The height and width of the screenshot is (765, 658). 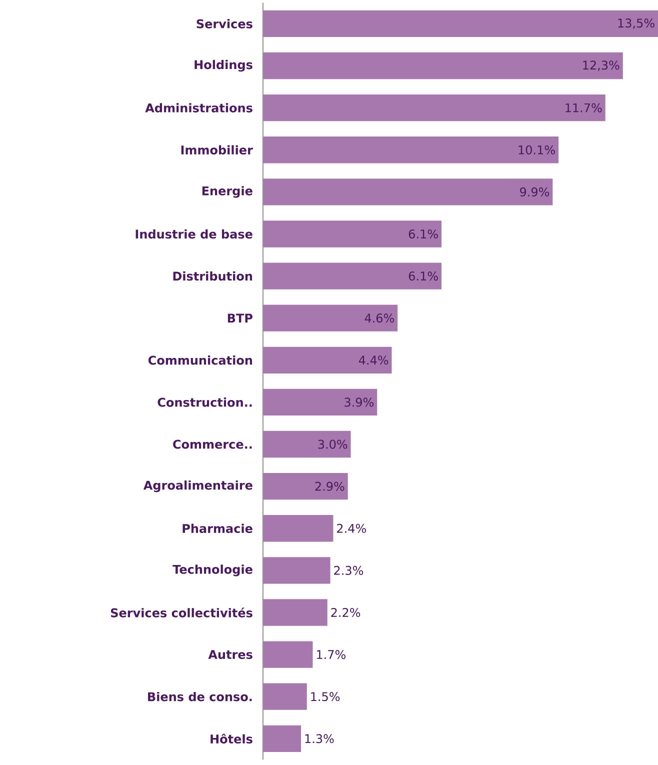 What do you see at coordinates (227, 192) in the screenshot?
I see `y-tick-label: Energie` at bounding box center [227, 192].